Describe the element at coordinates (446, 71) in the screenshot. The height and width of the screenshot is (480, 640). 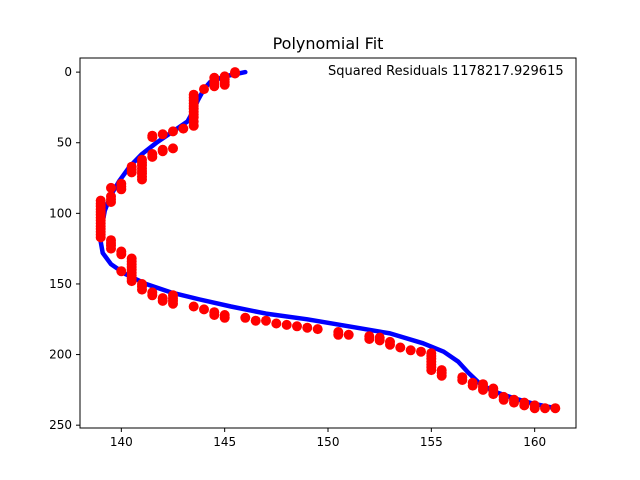
I see `squared-residuals-annotation: Squared Residuals 1178217.929615` at that location.